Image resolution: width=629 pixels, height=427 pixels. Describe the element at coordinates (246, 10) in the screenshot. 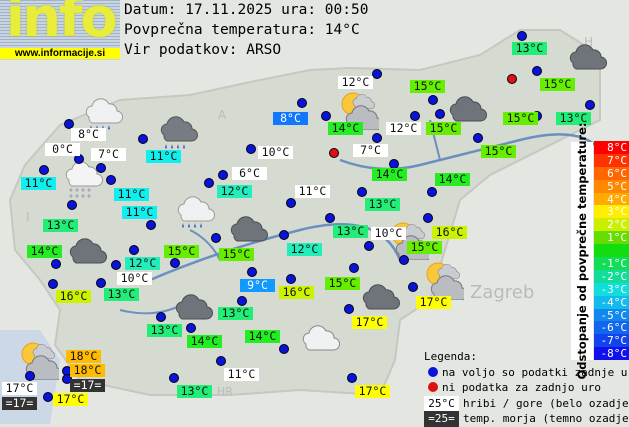

I see `date-line: Datum: 17.11.2025 ura: 00:50` at that location.